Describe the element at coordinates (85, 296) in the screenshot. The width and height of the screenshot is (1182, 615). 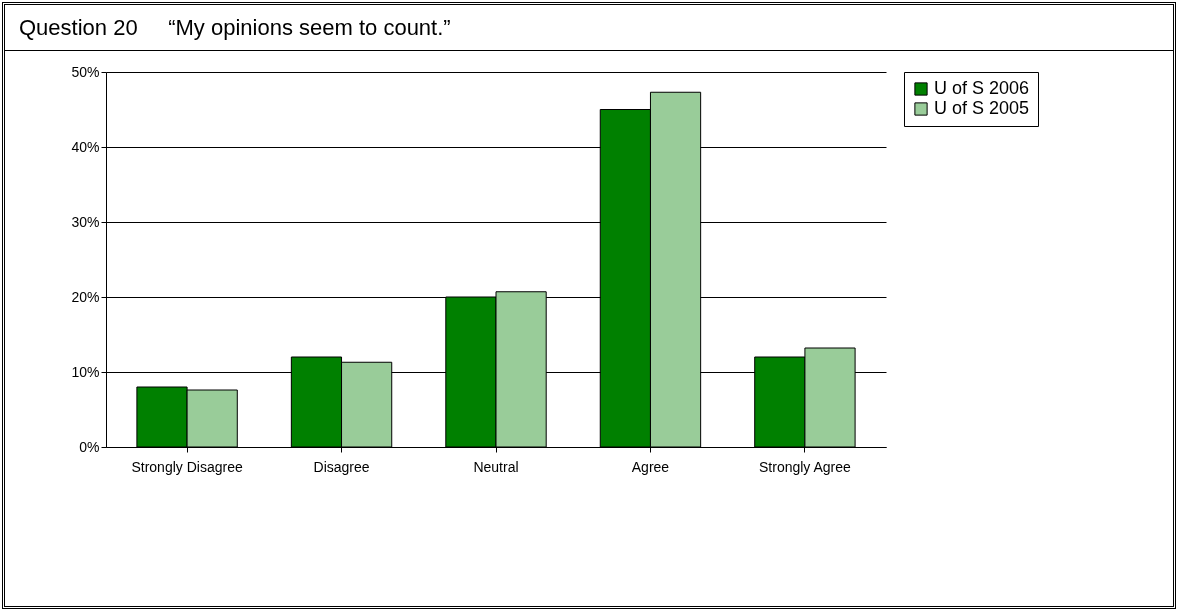
I see `y-tick-label: 20%` at that location.